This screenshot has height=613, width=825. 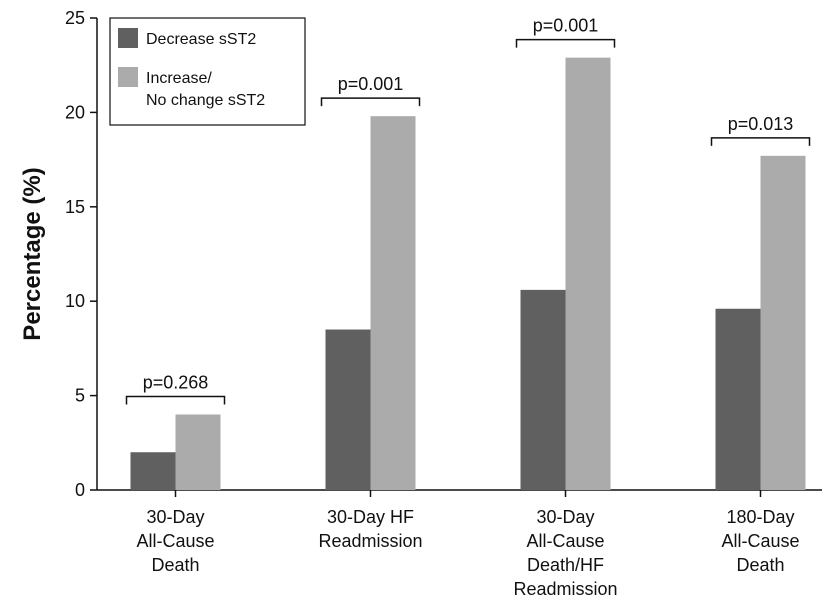 I want to click on y-tick-label: 20, so click(x=75, y=112).